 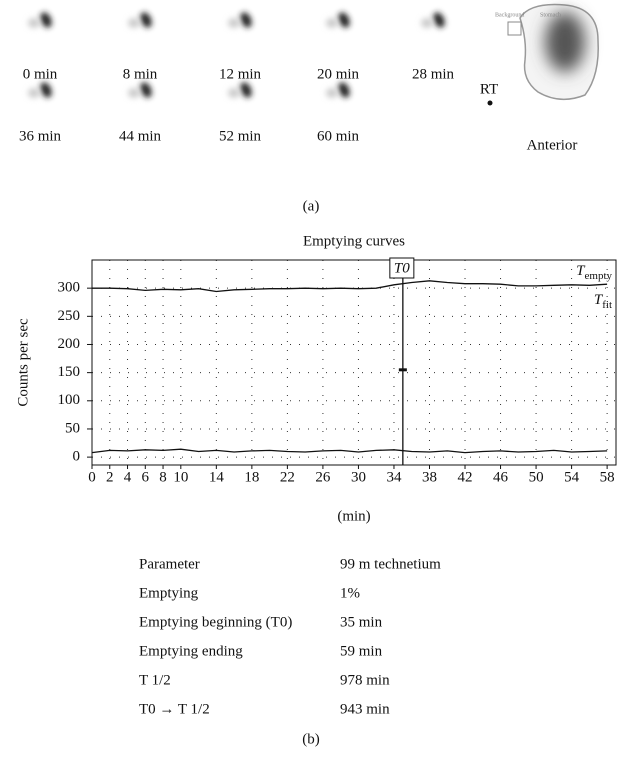 I want to click on table-cell: T0 → T 1/2, so click(x=174, y=709).